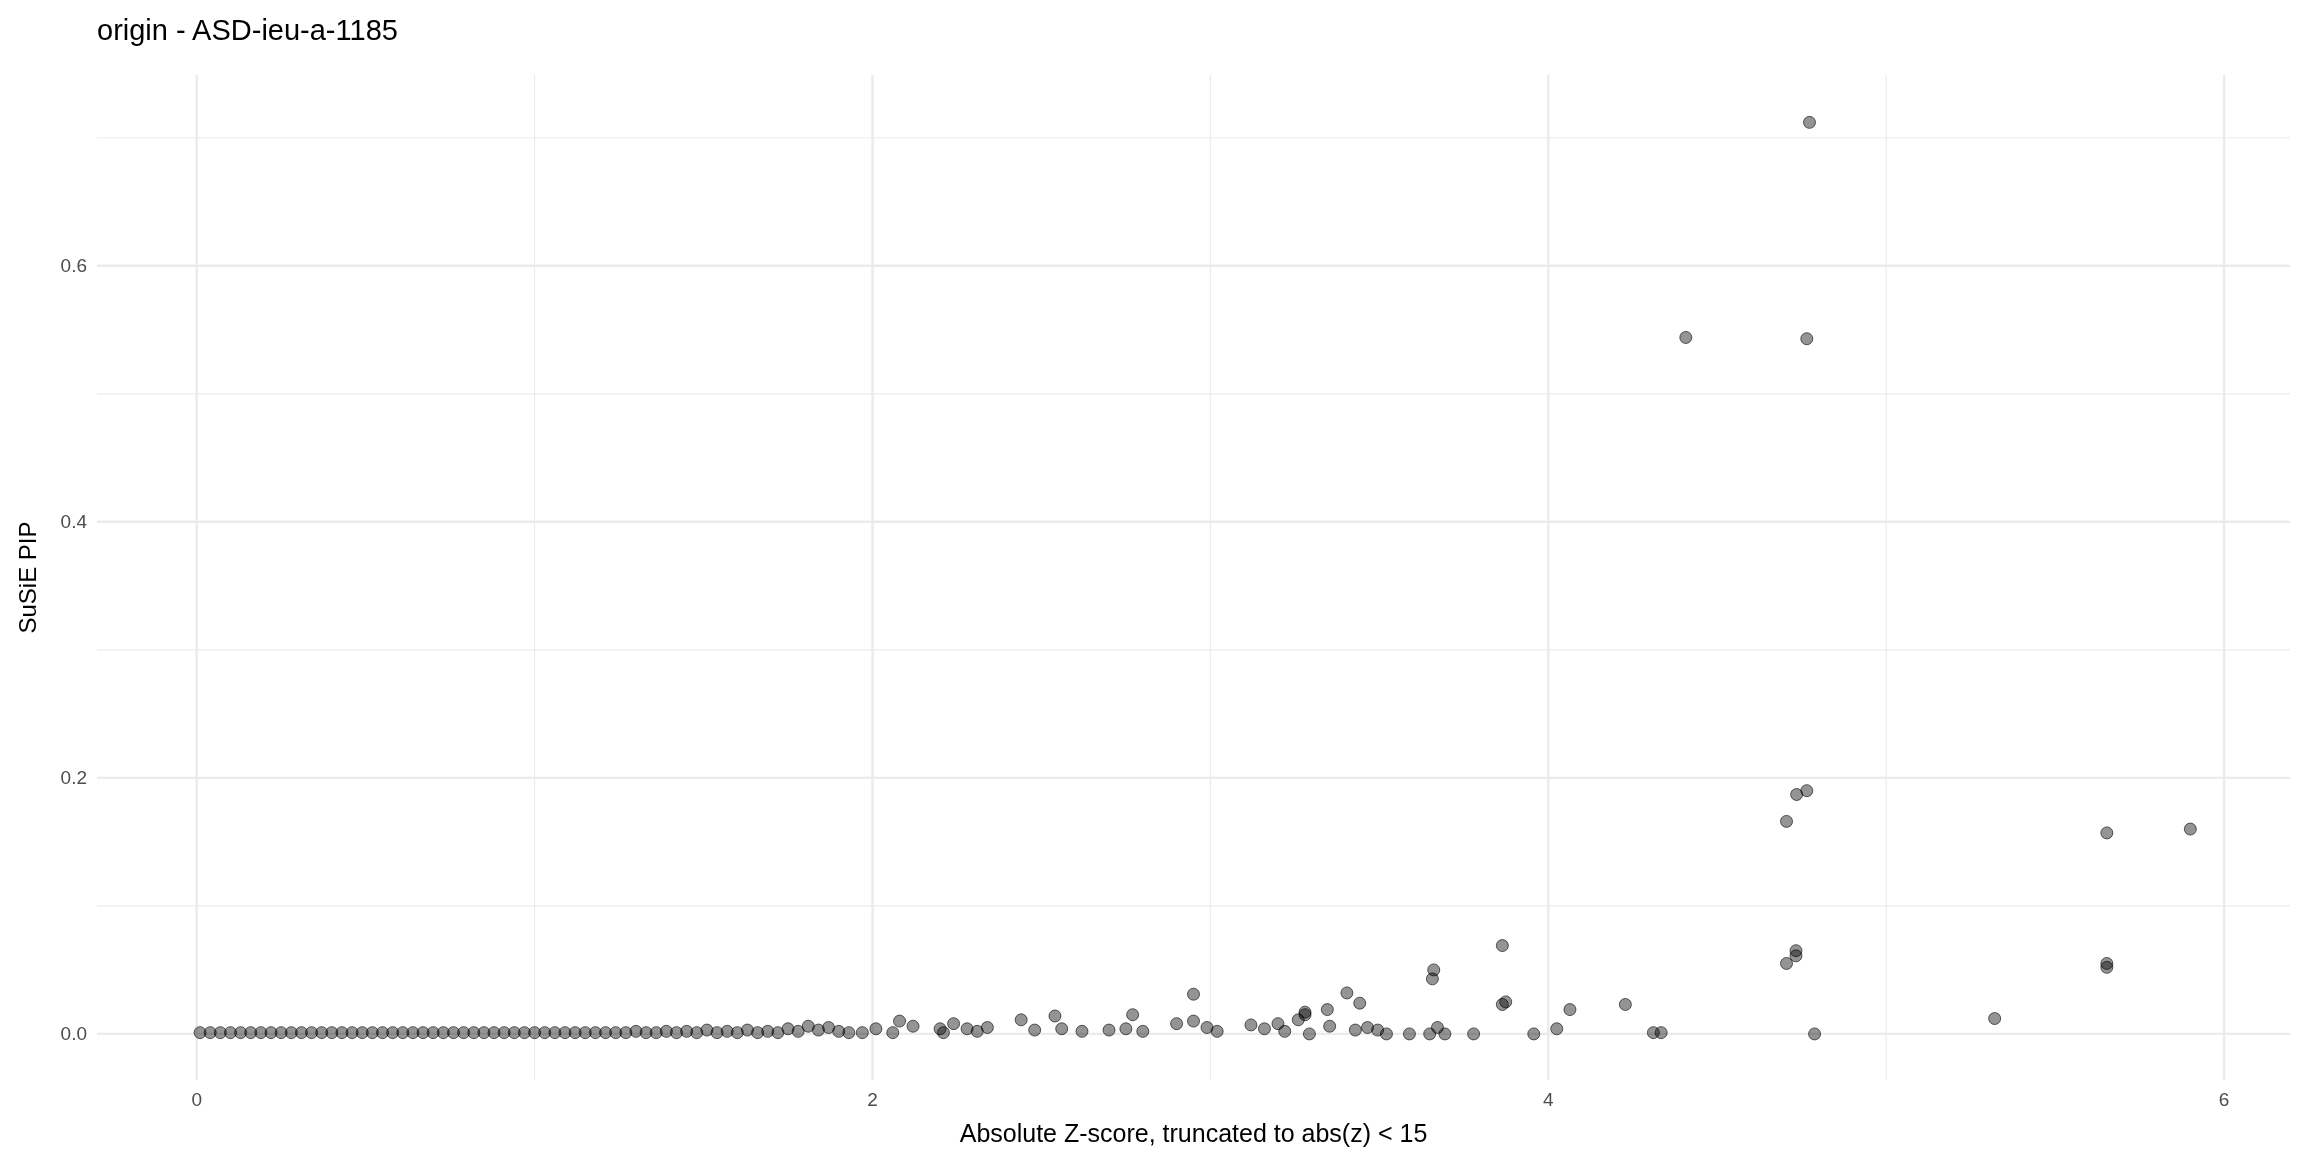 The height and width of the screenshot is (1152, 2304). Describe the element at coordinates (1193, 1133) in the screenshot. I see `x-axis-title: Absolute Z-score, truncated to abs(z) < 15` at that location.